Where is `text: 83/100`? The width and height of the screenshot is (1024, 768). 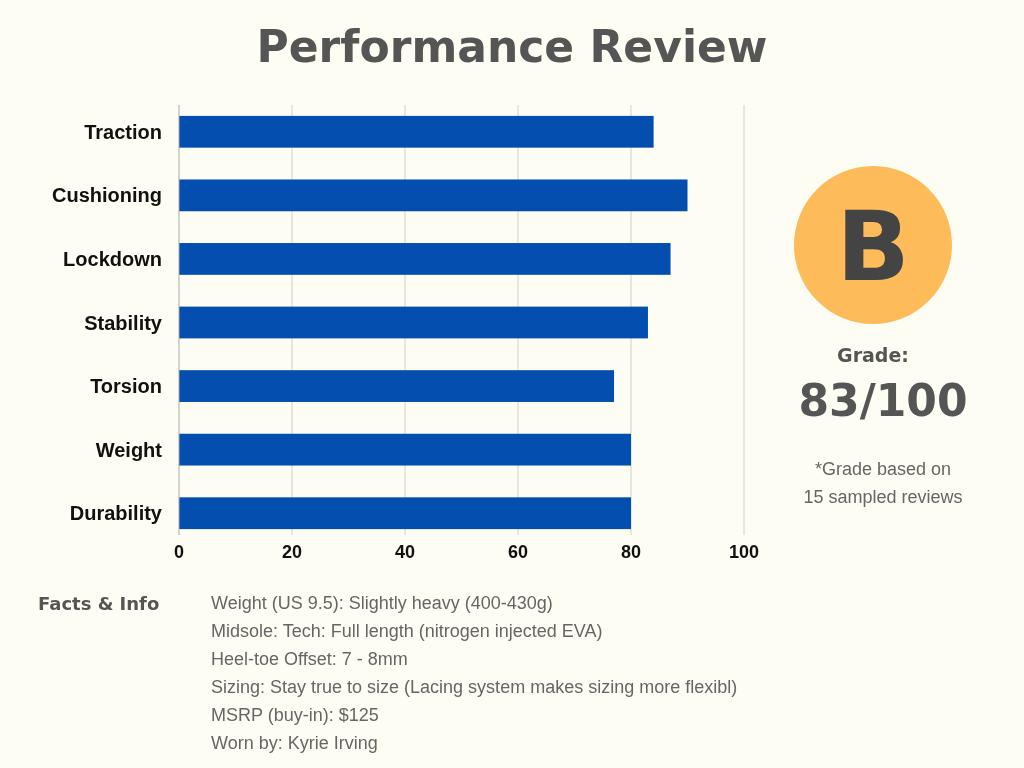 text: 83/100 is located at coordinates (883, 400).